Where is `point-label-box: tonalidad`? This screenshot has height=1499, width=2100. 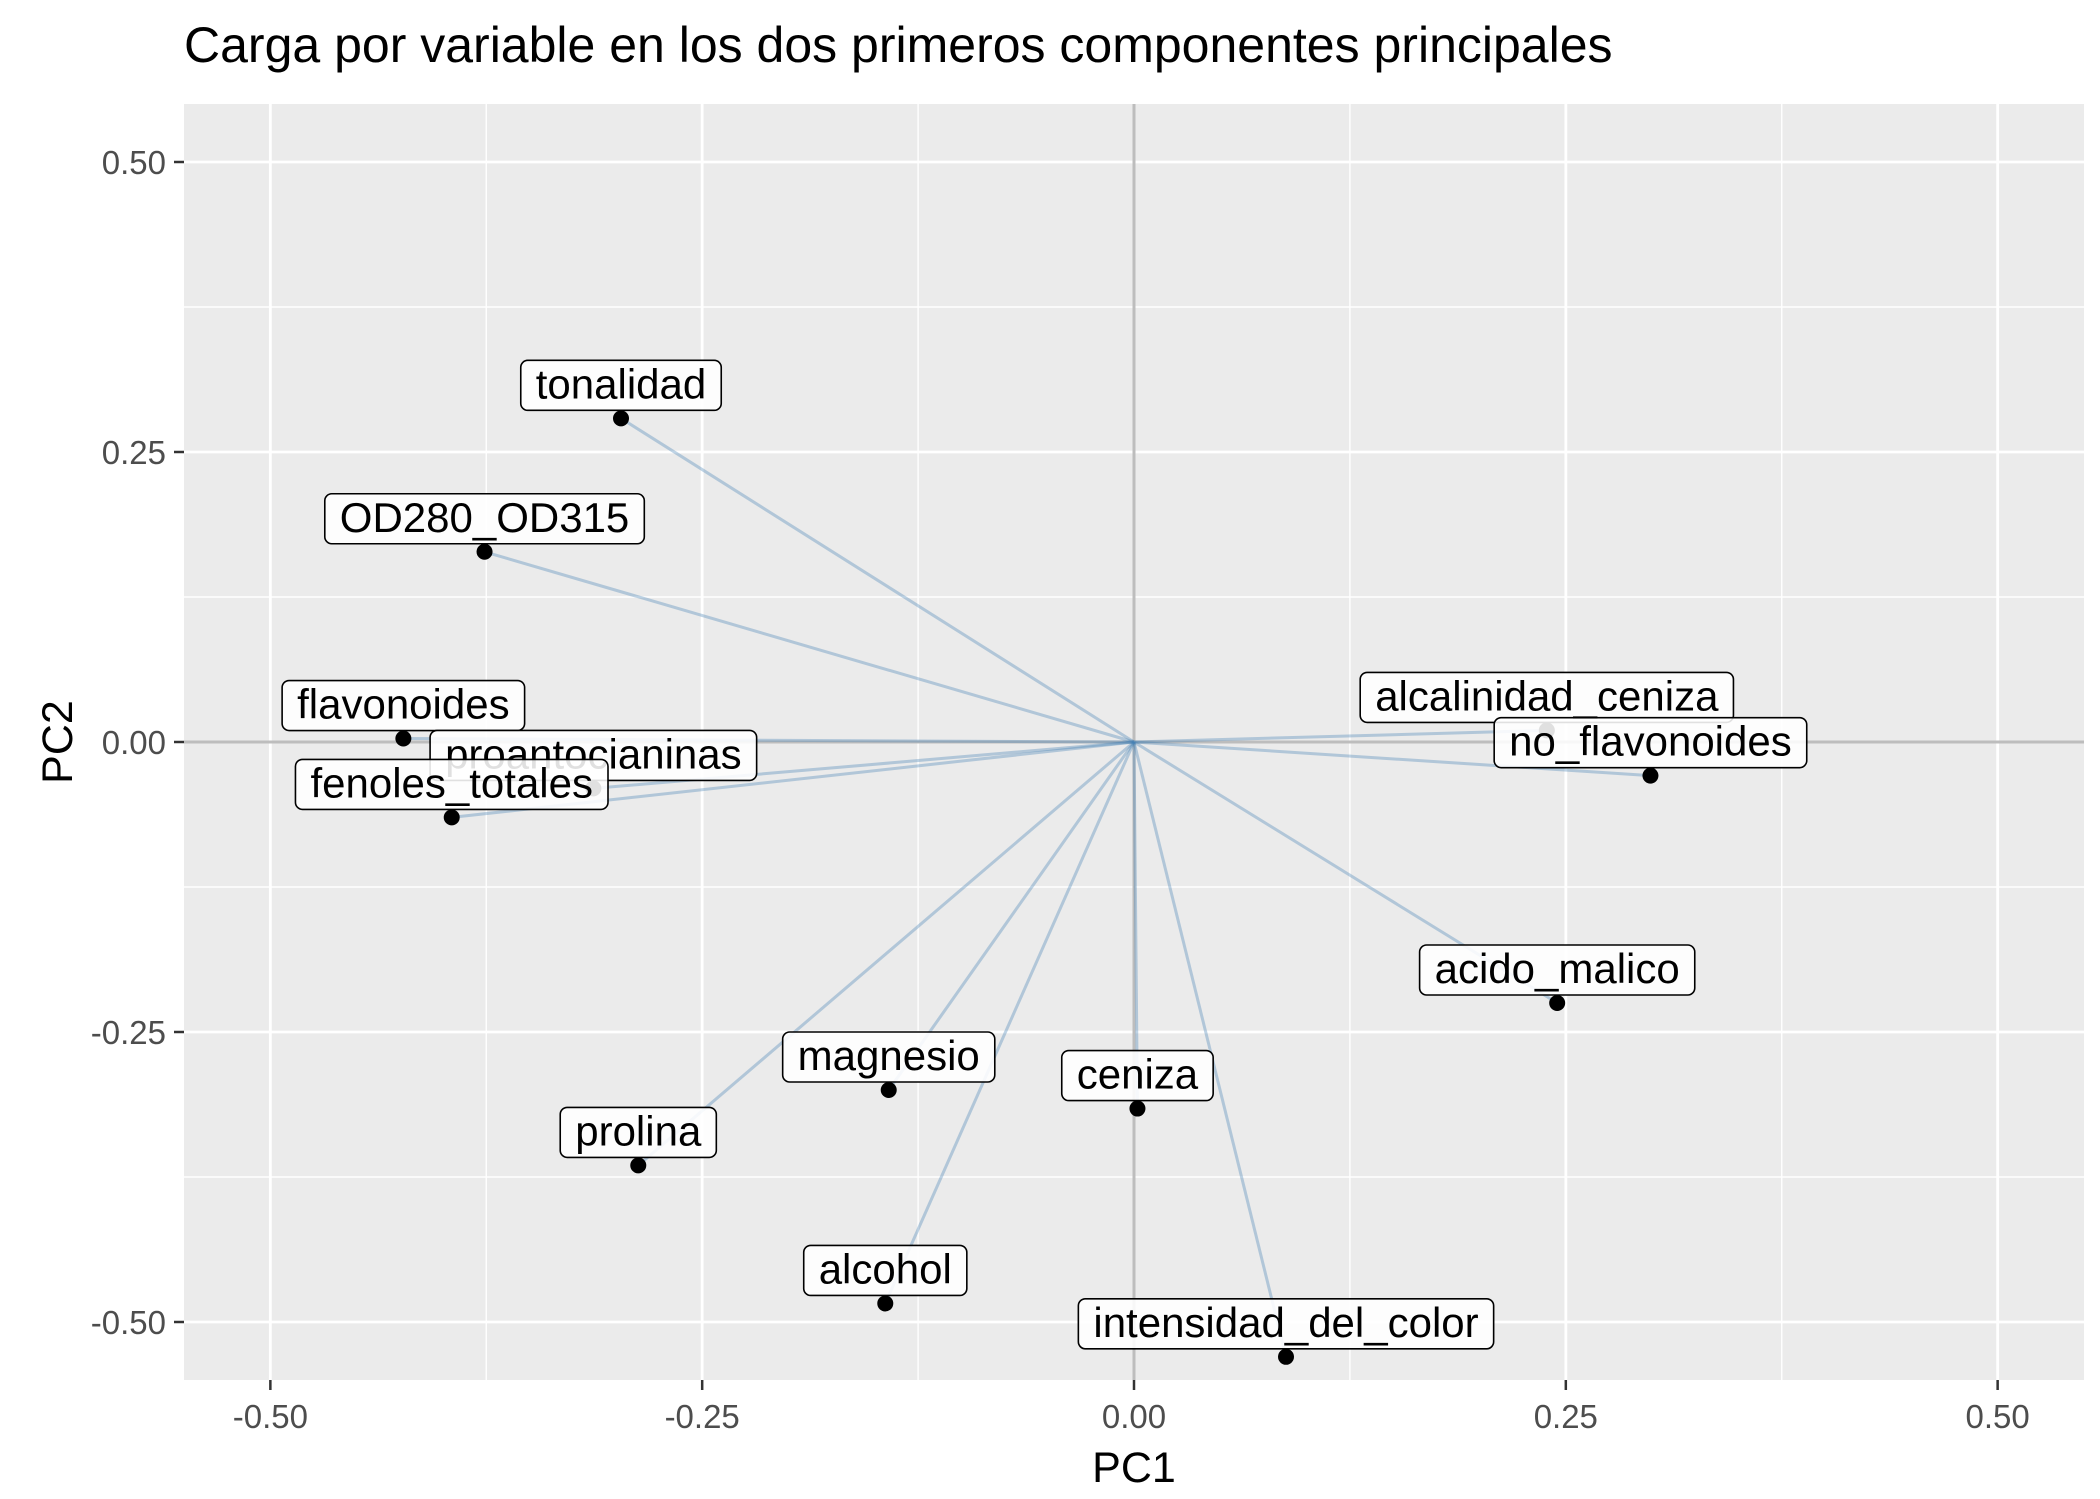
point-label-box: tonalidad is located at coordinates (621, 385).